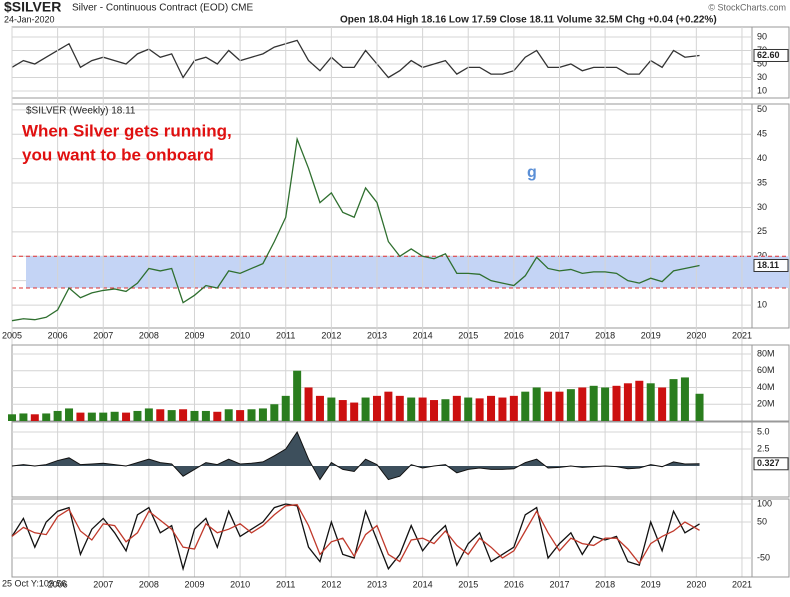 This screenshot has width=790, height=597. What do you see at coordinates (651, 584) in the screenshot?
I see `x-tick-label: 2019` at bounding box center [651, 584].